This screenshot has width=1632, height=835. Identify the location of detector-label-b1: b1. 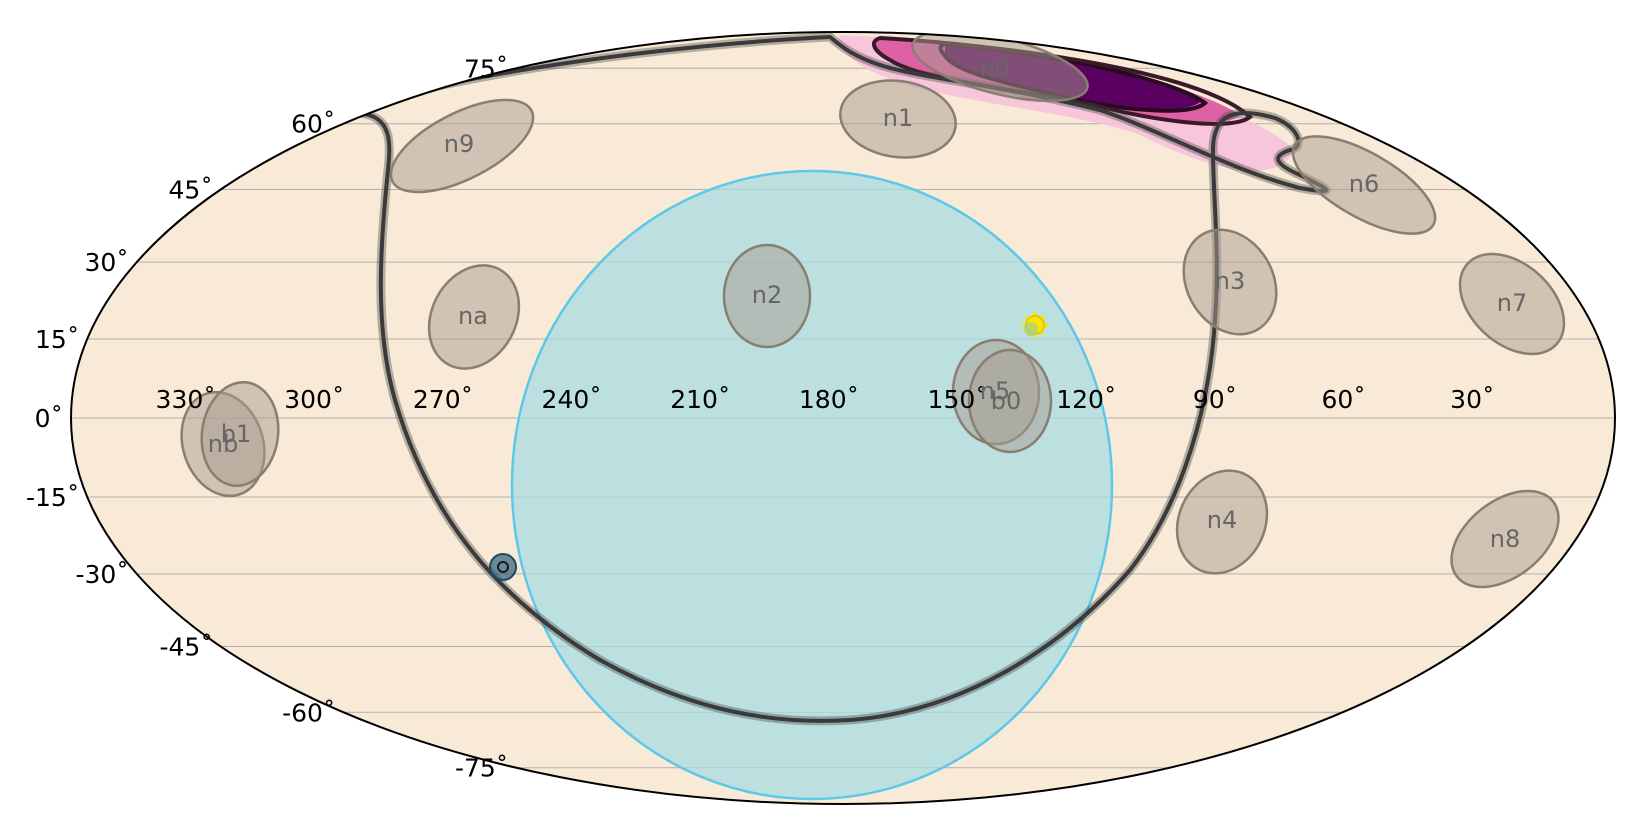
(236, 434).